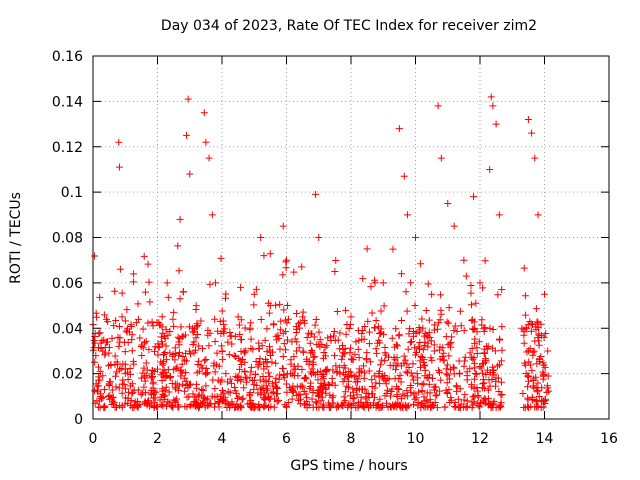  I want to click on y-tick-label: 0, so click(78, 420).